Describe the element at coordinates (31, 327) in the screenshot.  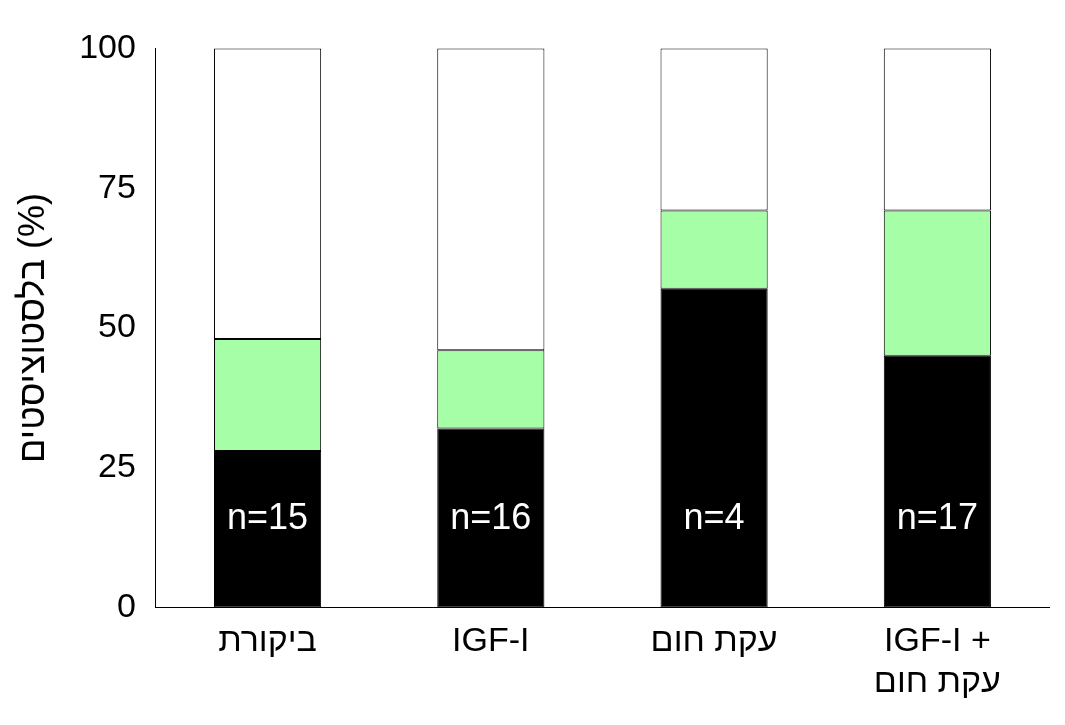
I see `y-axis-title: בלסטוציסטים (%)` at that location.